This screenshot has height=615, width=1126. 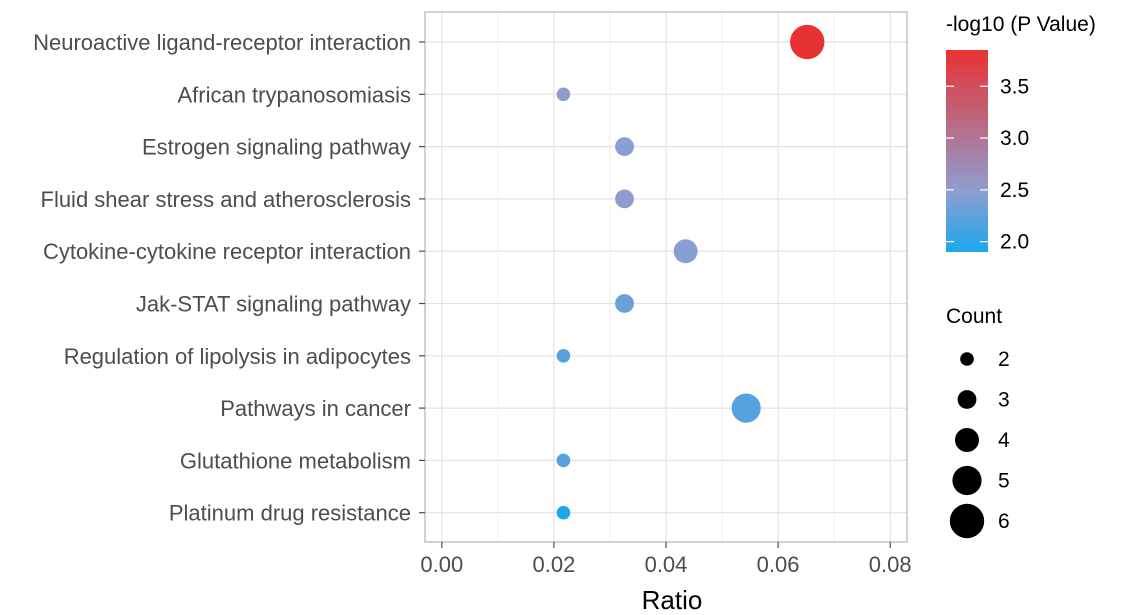 What do you see at coordinates (276, 147) in the screenshot?
I see `y-tick-label: Estrogen signaling pathway` at bounding box center [276, 147].